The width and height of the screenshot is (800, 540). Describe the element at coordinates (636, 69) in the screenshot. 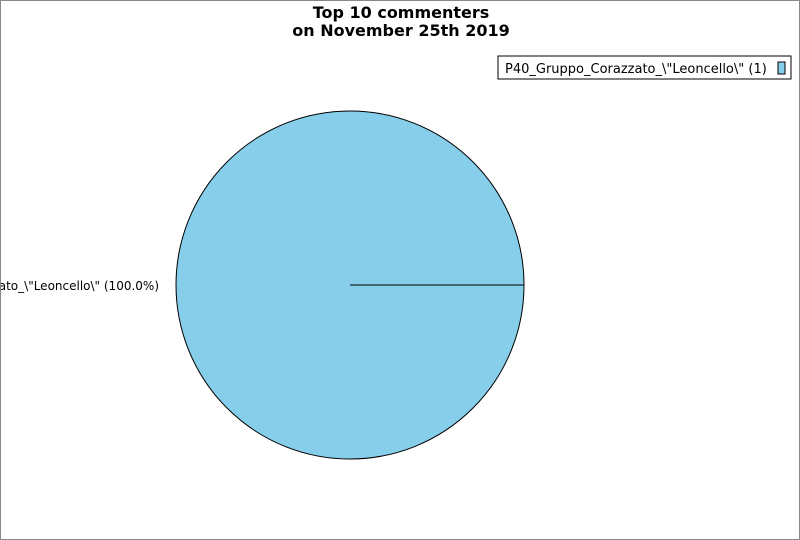

I see `legend-label: P40_Gruppo_Corazzato_\"Leoncello\" (1)` at that location.